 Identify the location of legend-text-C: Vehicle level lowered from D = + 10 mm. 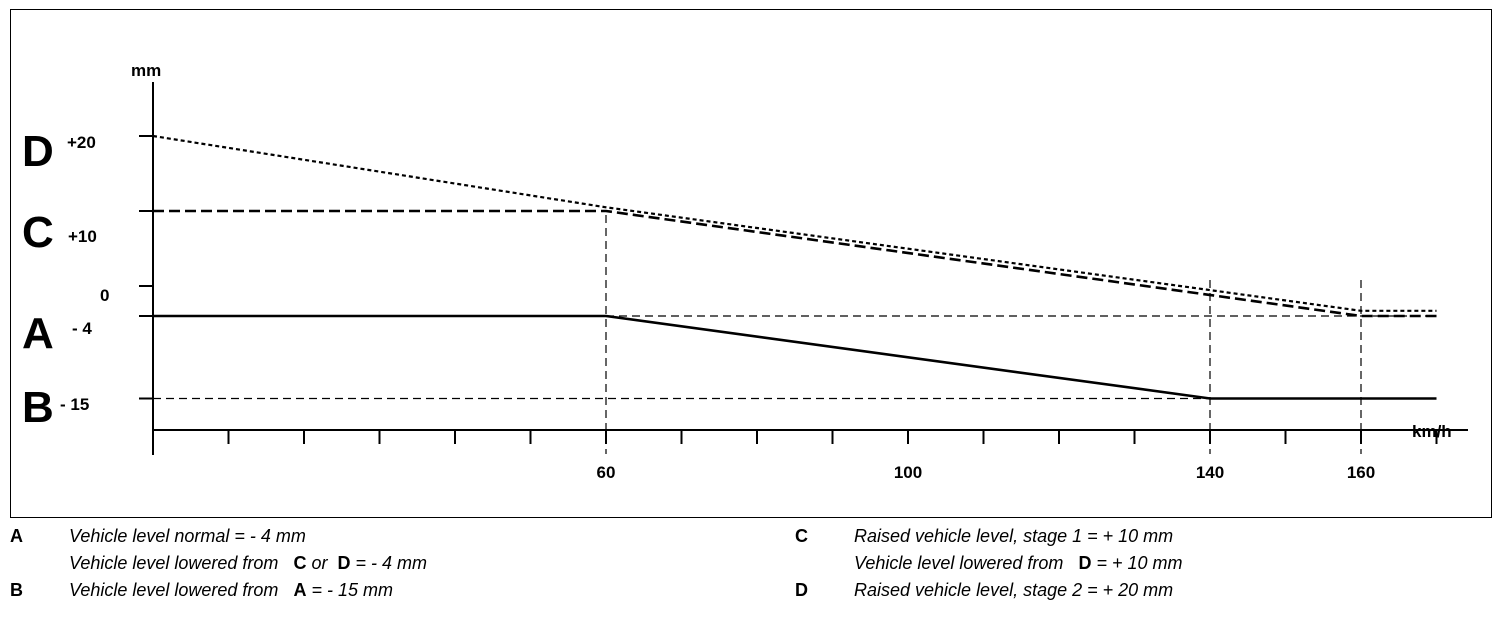
(1018, 563).